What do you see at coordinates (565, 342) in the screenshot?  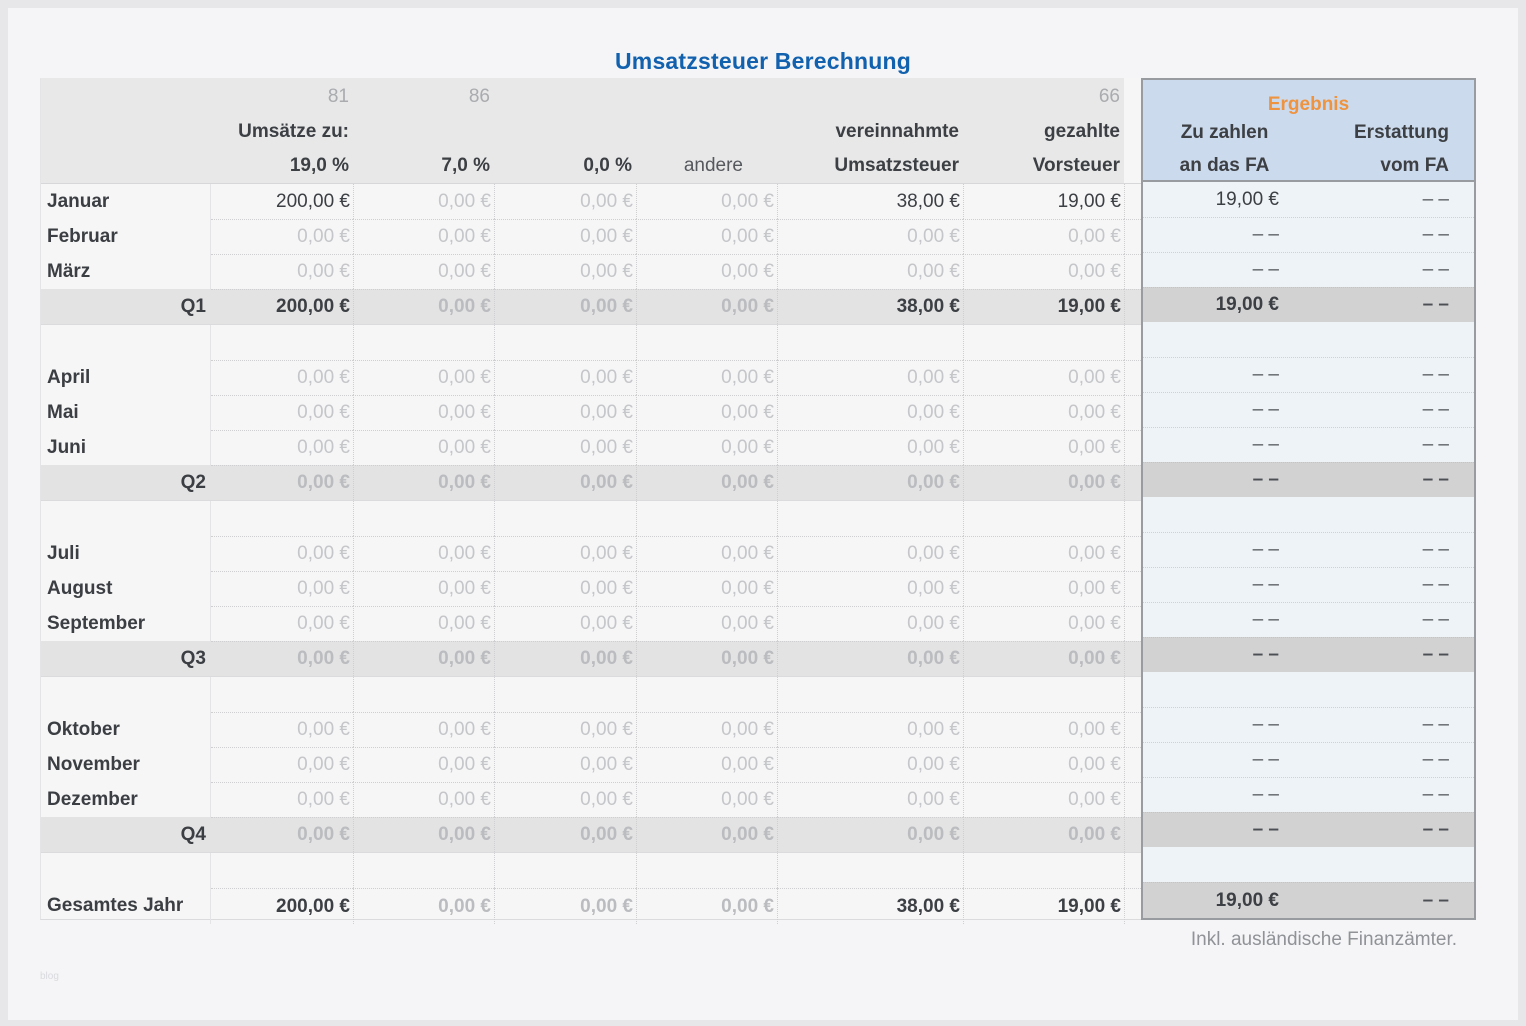 I see `cell-spacer-umsatz0` at bounding box center [565, 342].